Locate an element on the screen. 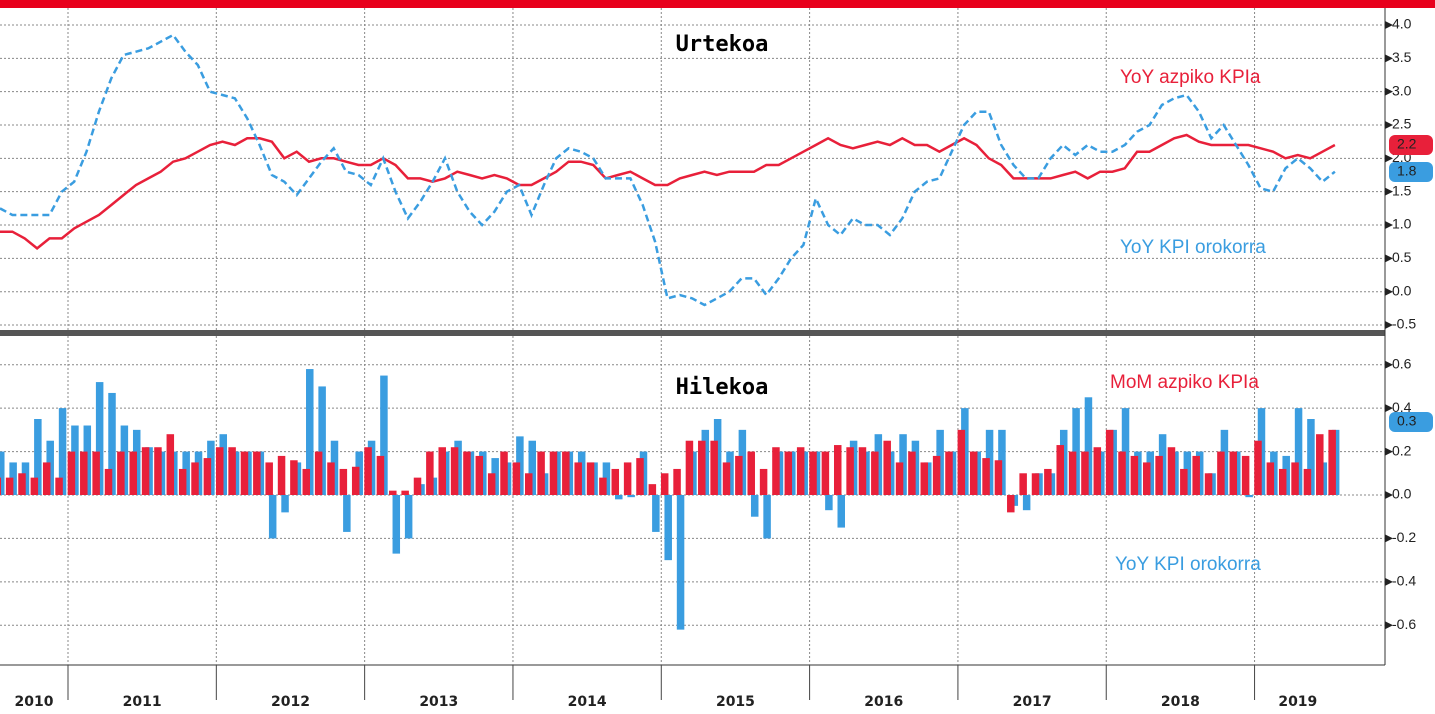 This screenshot has width=1435, height=714. x-tick-label: 2014 is located at coordinates (587, 702).